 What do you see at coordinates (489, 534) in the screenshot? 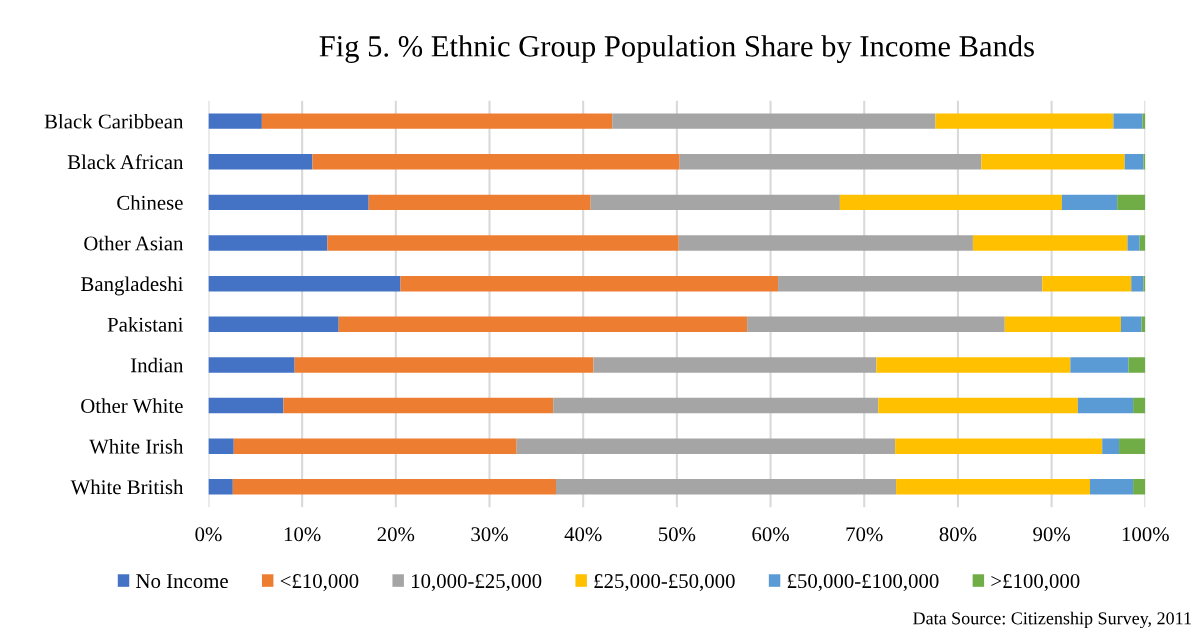
I see `x-tick-label: 30%` at bounding box center [489, 534].